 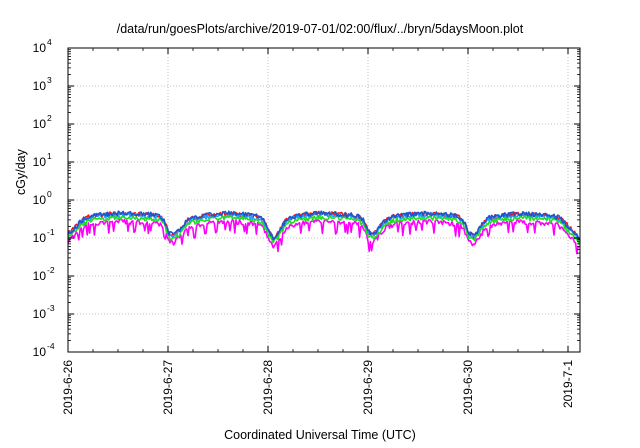 I want to click on y-tick-exponent: 3, so click(x=49, y=80).